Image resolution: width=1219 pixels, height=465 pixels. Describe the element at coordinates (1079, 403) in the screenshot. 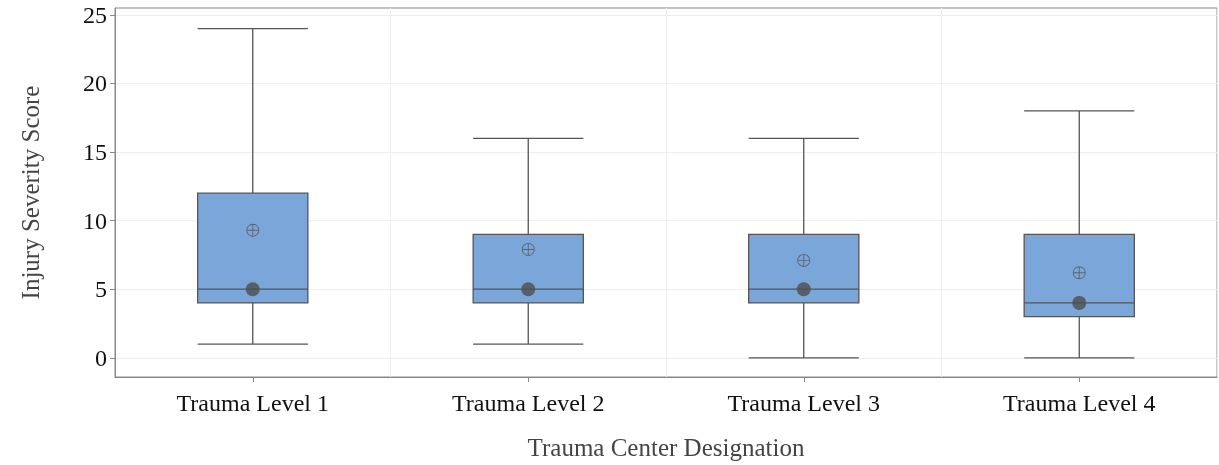

I see `x-tick-label: Trauma Level 4` at that location.